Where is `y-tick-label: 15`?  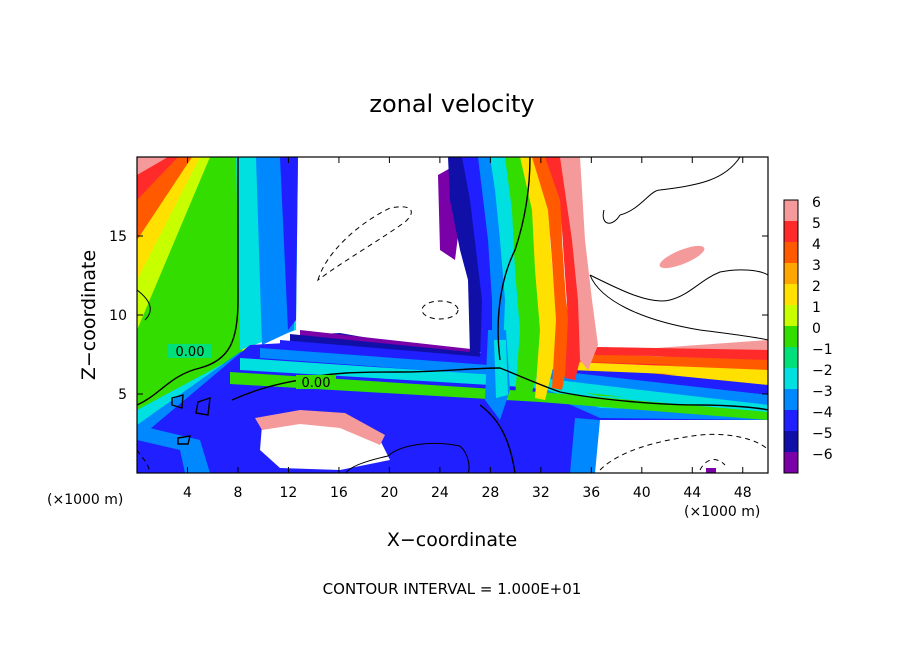
y-tick-label: 15 is located at coordinates (118, 237).